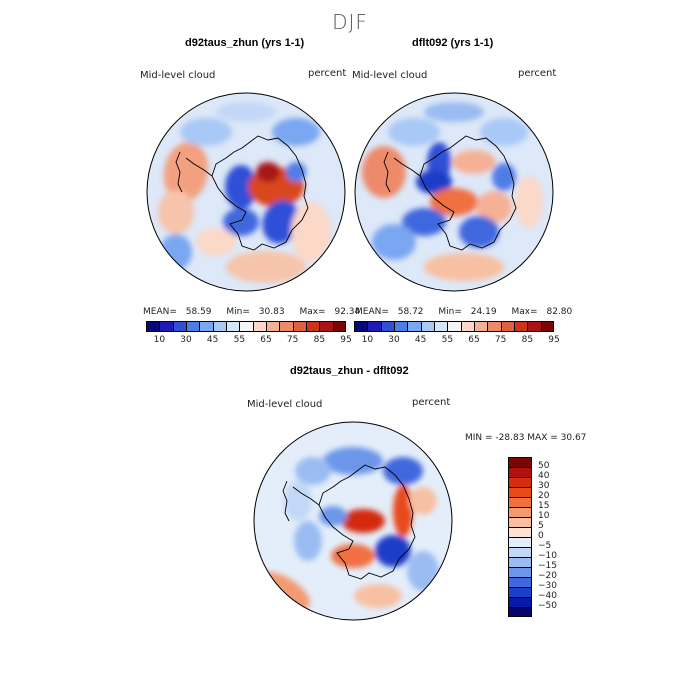  I want to click on panel1-colorbar-label: 75, so click(292, 340).